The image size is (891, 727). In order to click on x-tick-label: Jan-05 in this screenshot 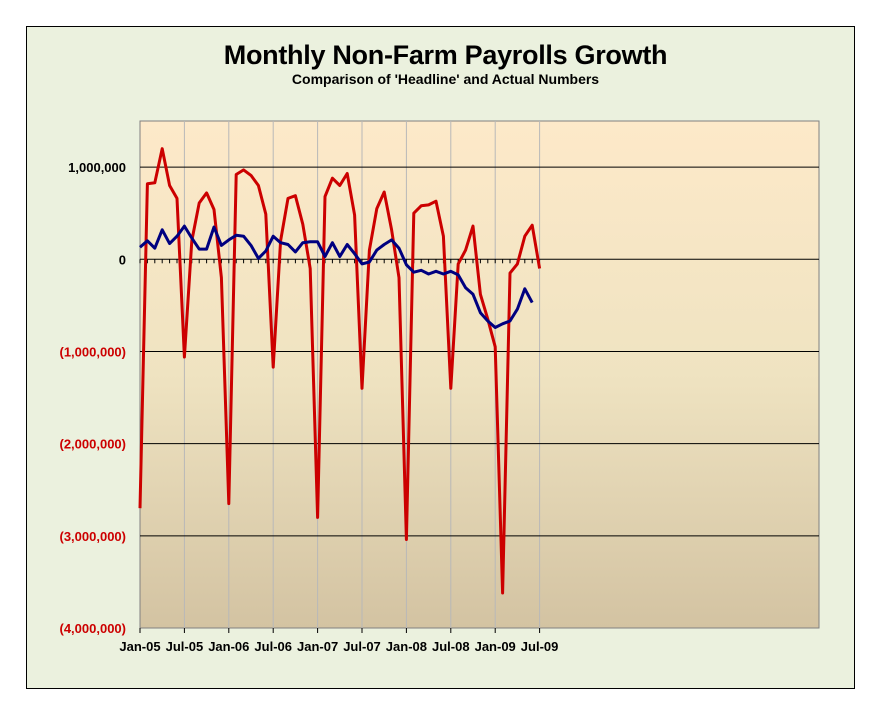, I will do `click(139, 646)`.